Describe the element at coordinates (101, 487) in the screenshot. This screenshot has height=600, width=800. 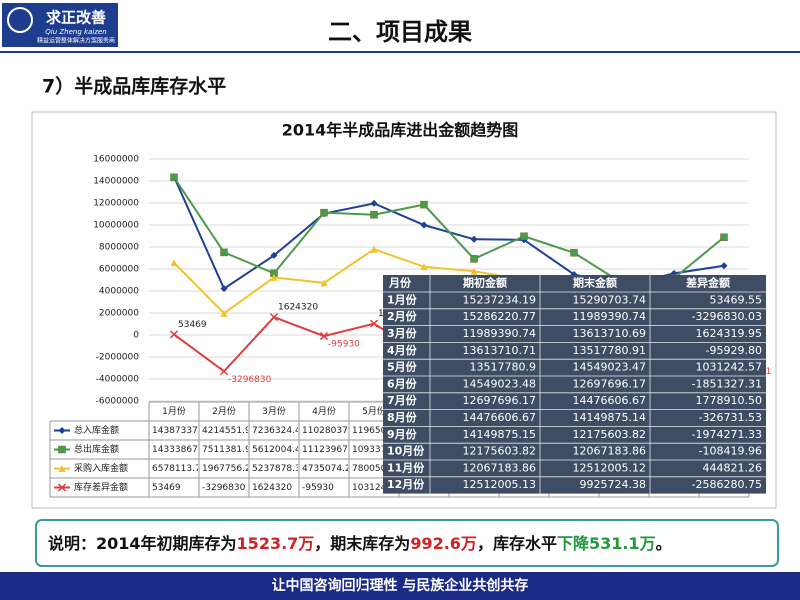
I see `legend-label: 库存差异金额` at that location.